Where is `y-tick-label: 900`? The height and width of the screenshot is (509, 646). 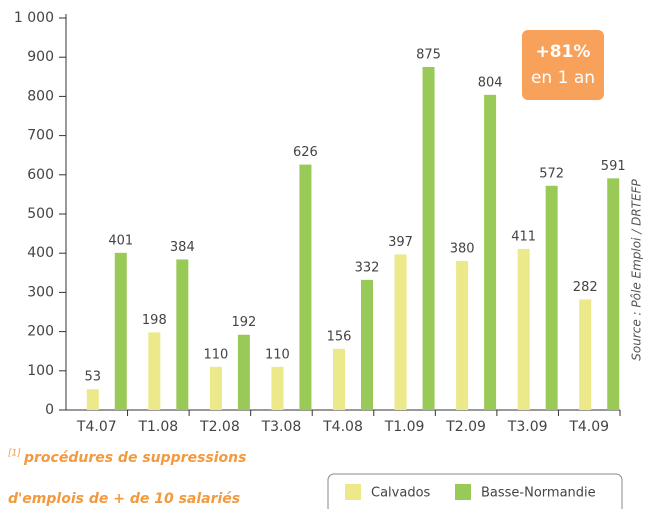
y-tick-label: 900 is located at coordinates (40, 57).